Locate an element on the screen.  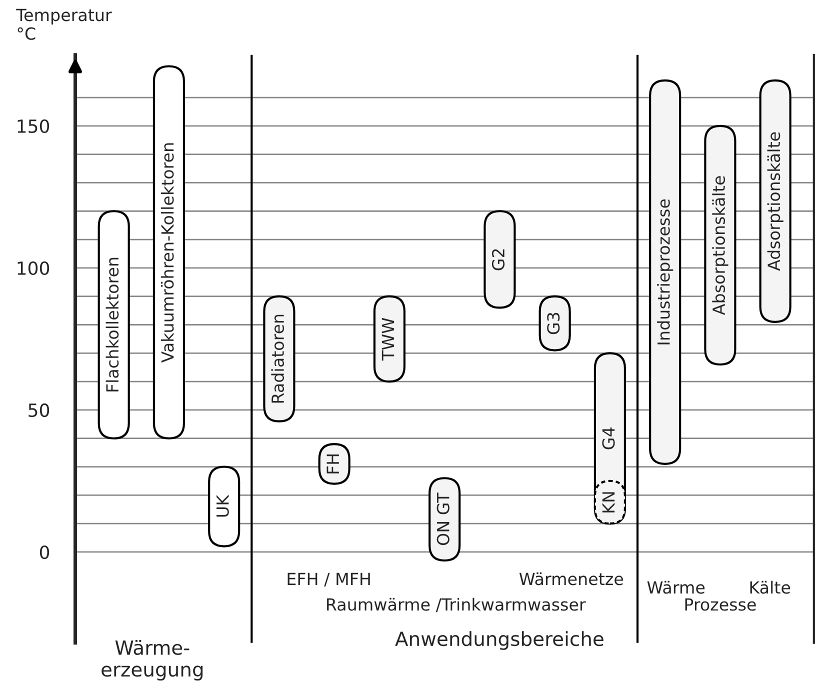
x-tick-label: Flachkollektoren is located at coordinates (112, 325).